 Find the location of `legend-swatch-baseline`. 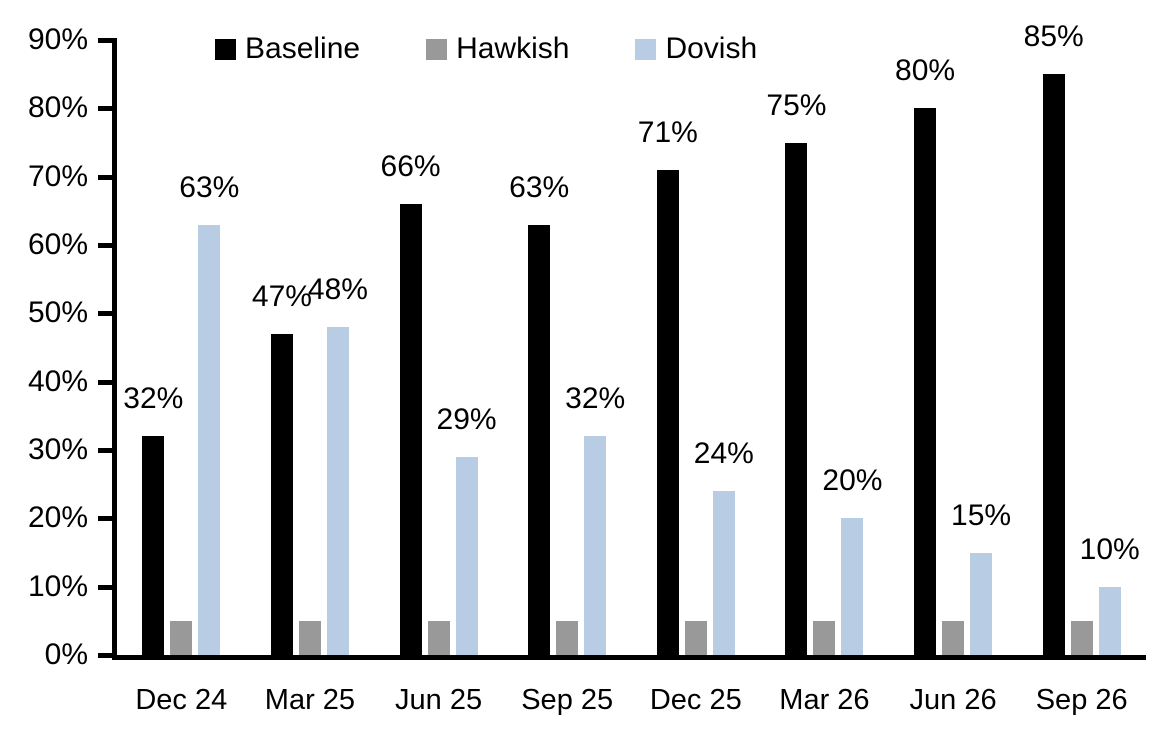

legend-swatch-baseline is located at coordinates (225, 49).